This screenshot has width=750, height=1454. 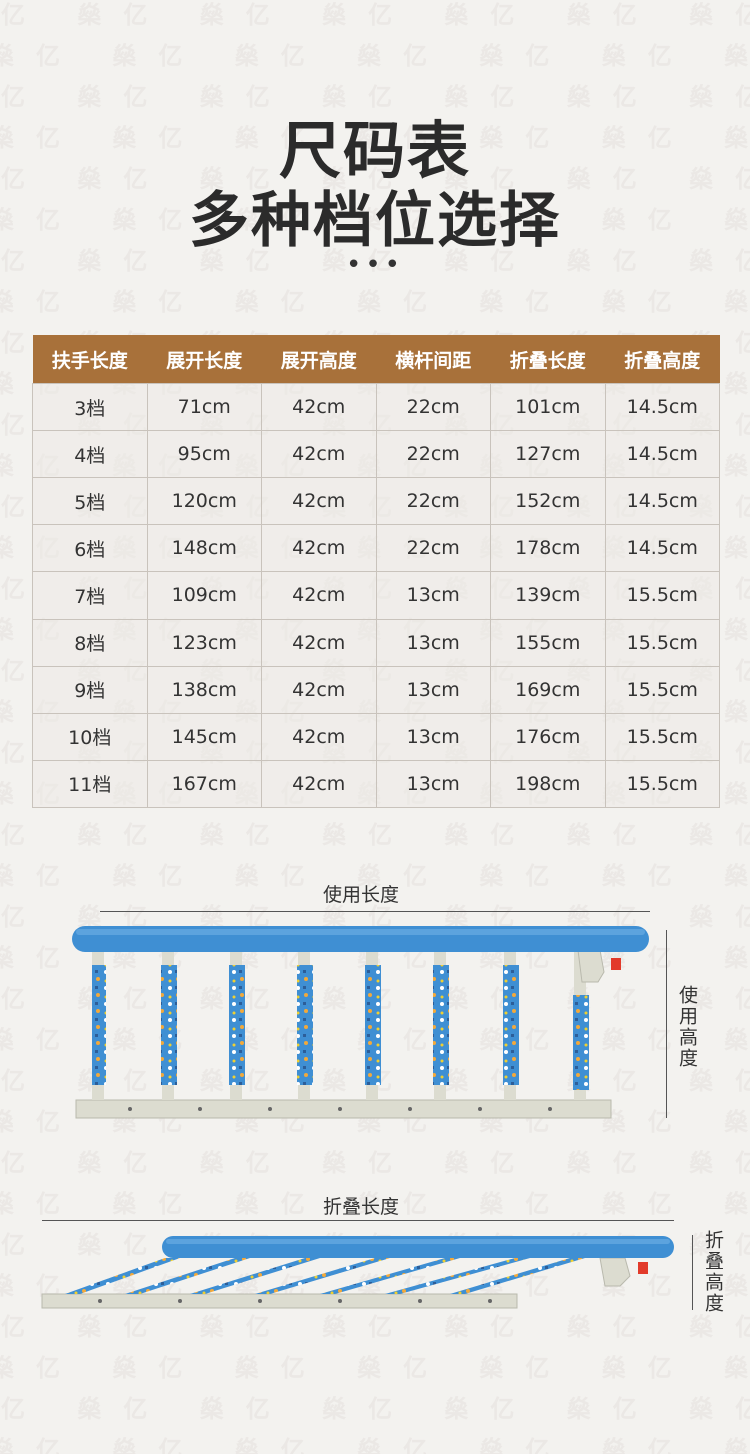 I want to click on table-row: 7档 109cm 42cm 13cm 139cm 15.5cm, so click(x=376, y=595).